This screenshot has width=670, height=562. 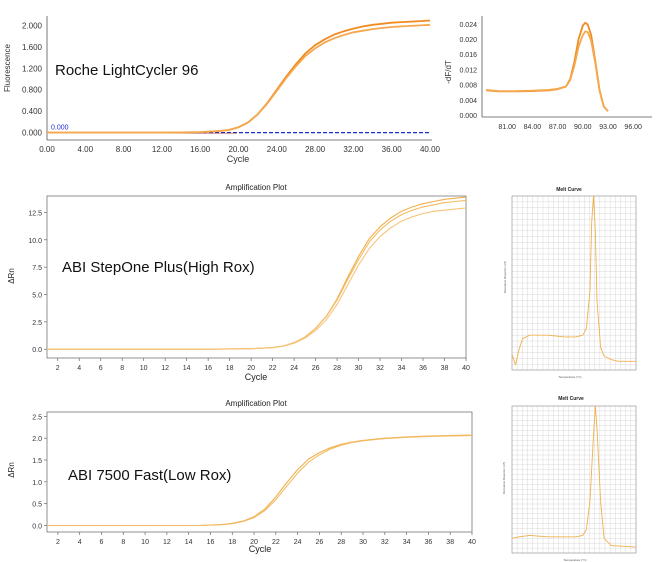 What do you see at coordinates (124, 149) in the screenshot?
I see `x-tick-label: 8.00` at bounding box center [124, 149].